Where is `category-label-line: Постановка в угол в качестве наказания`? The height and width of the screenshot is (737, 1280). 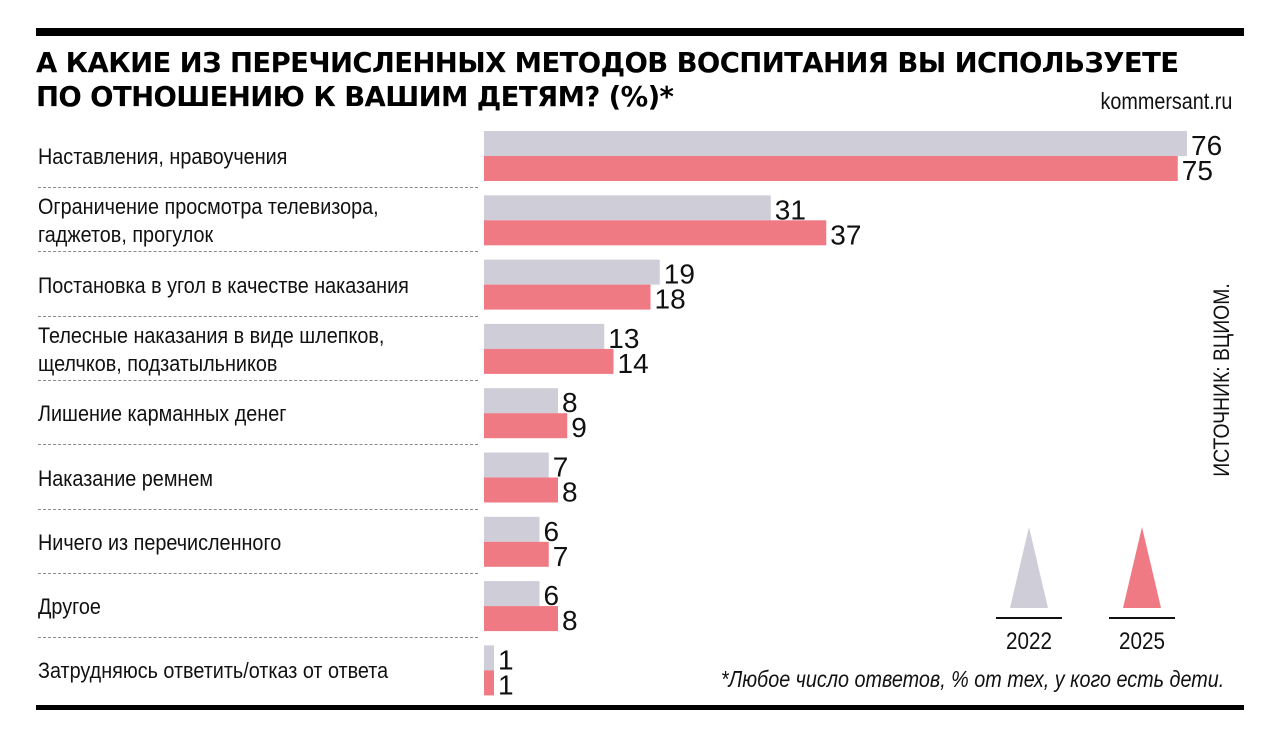
category-label-line: Постановка в угол в качестве наказания is located at coordinates (223, 285).